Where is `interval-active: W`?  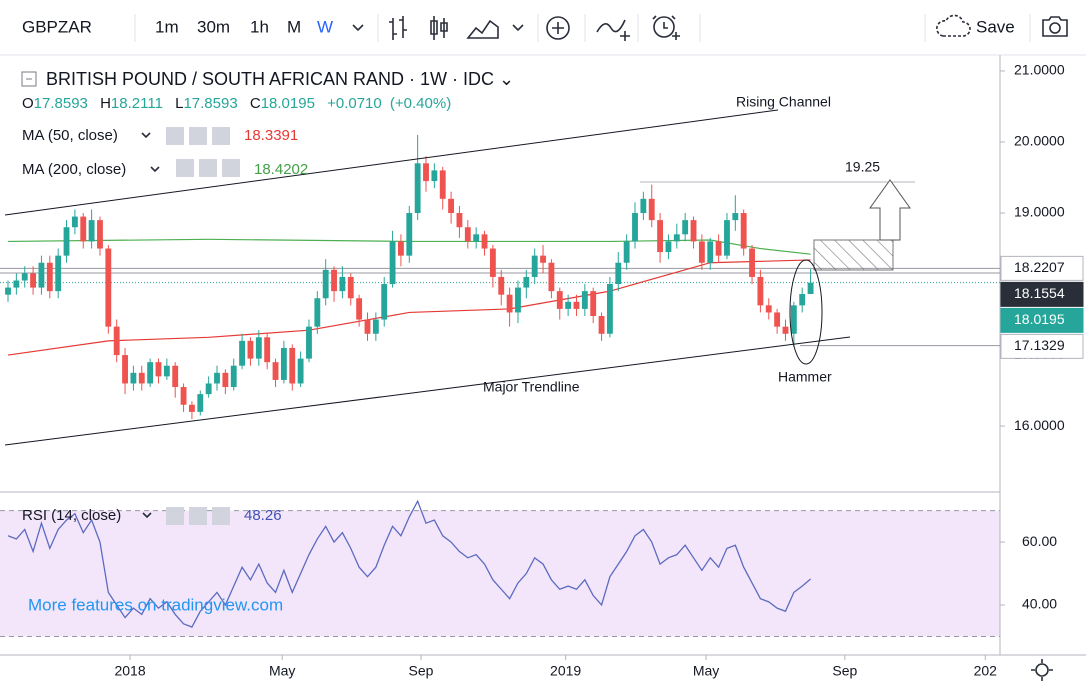 interval-active: W is located at coordinates (325, 26).